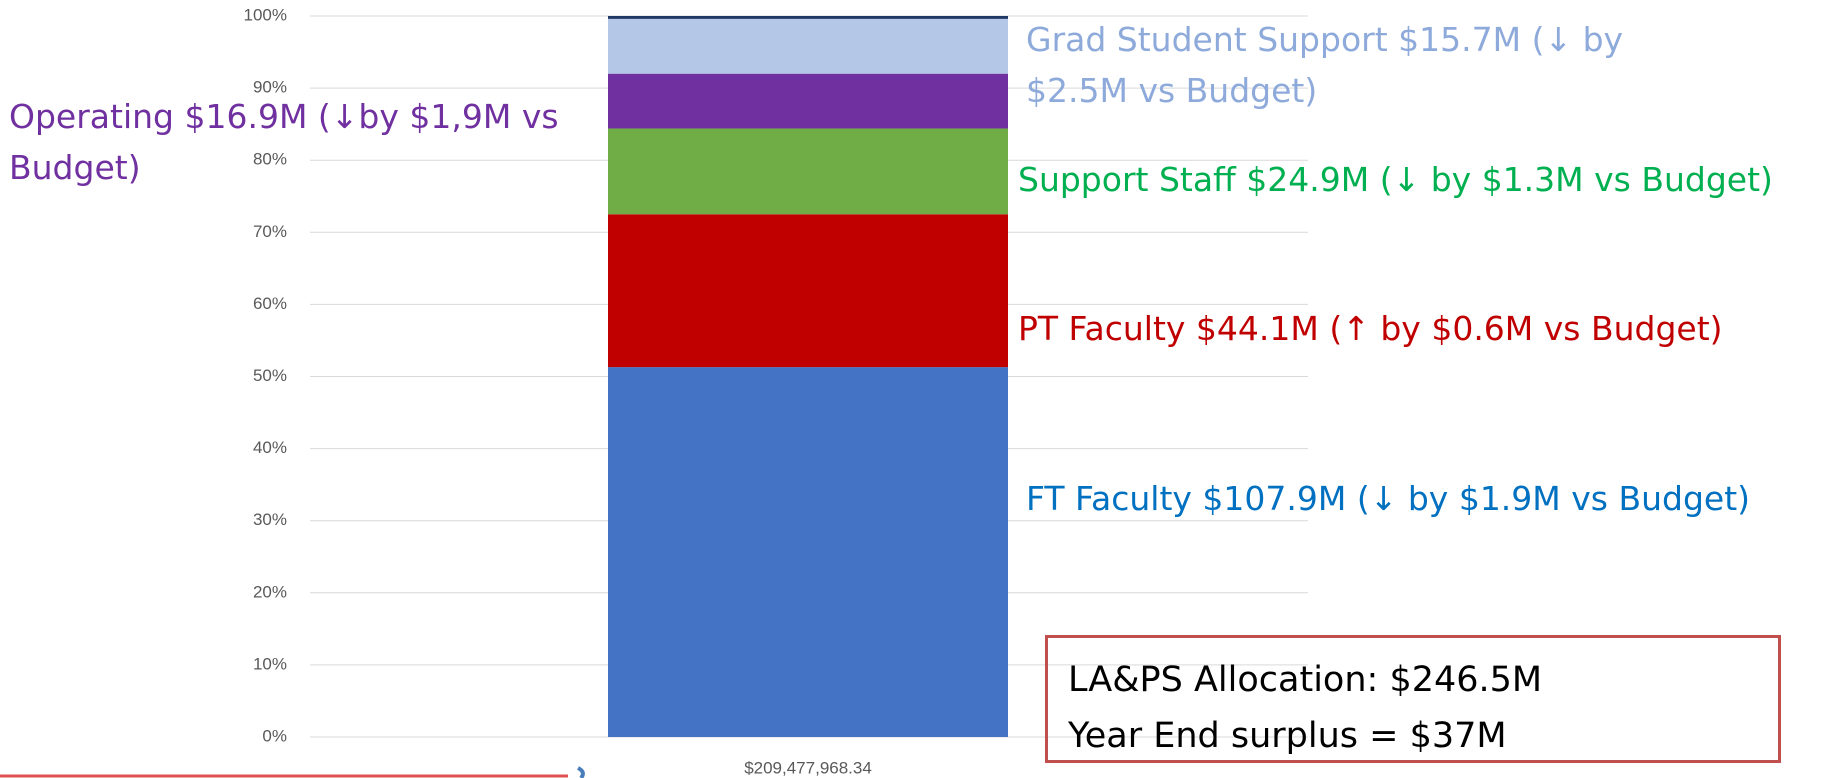 This screenshot has height=778, width=1831. Describe the element at coordinates (274, 735) in the screenshot. I see `y-tick-label: 0%` at that location.